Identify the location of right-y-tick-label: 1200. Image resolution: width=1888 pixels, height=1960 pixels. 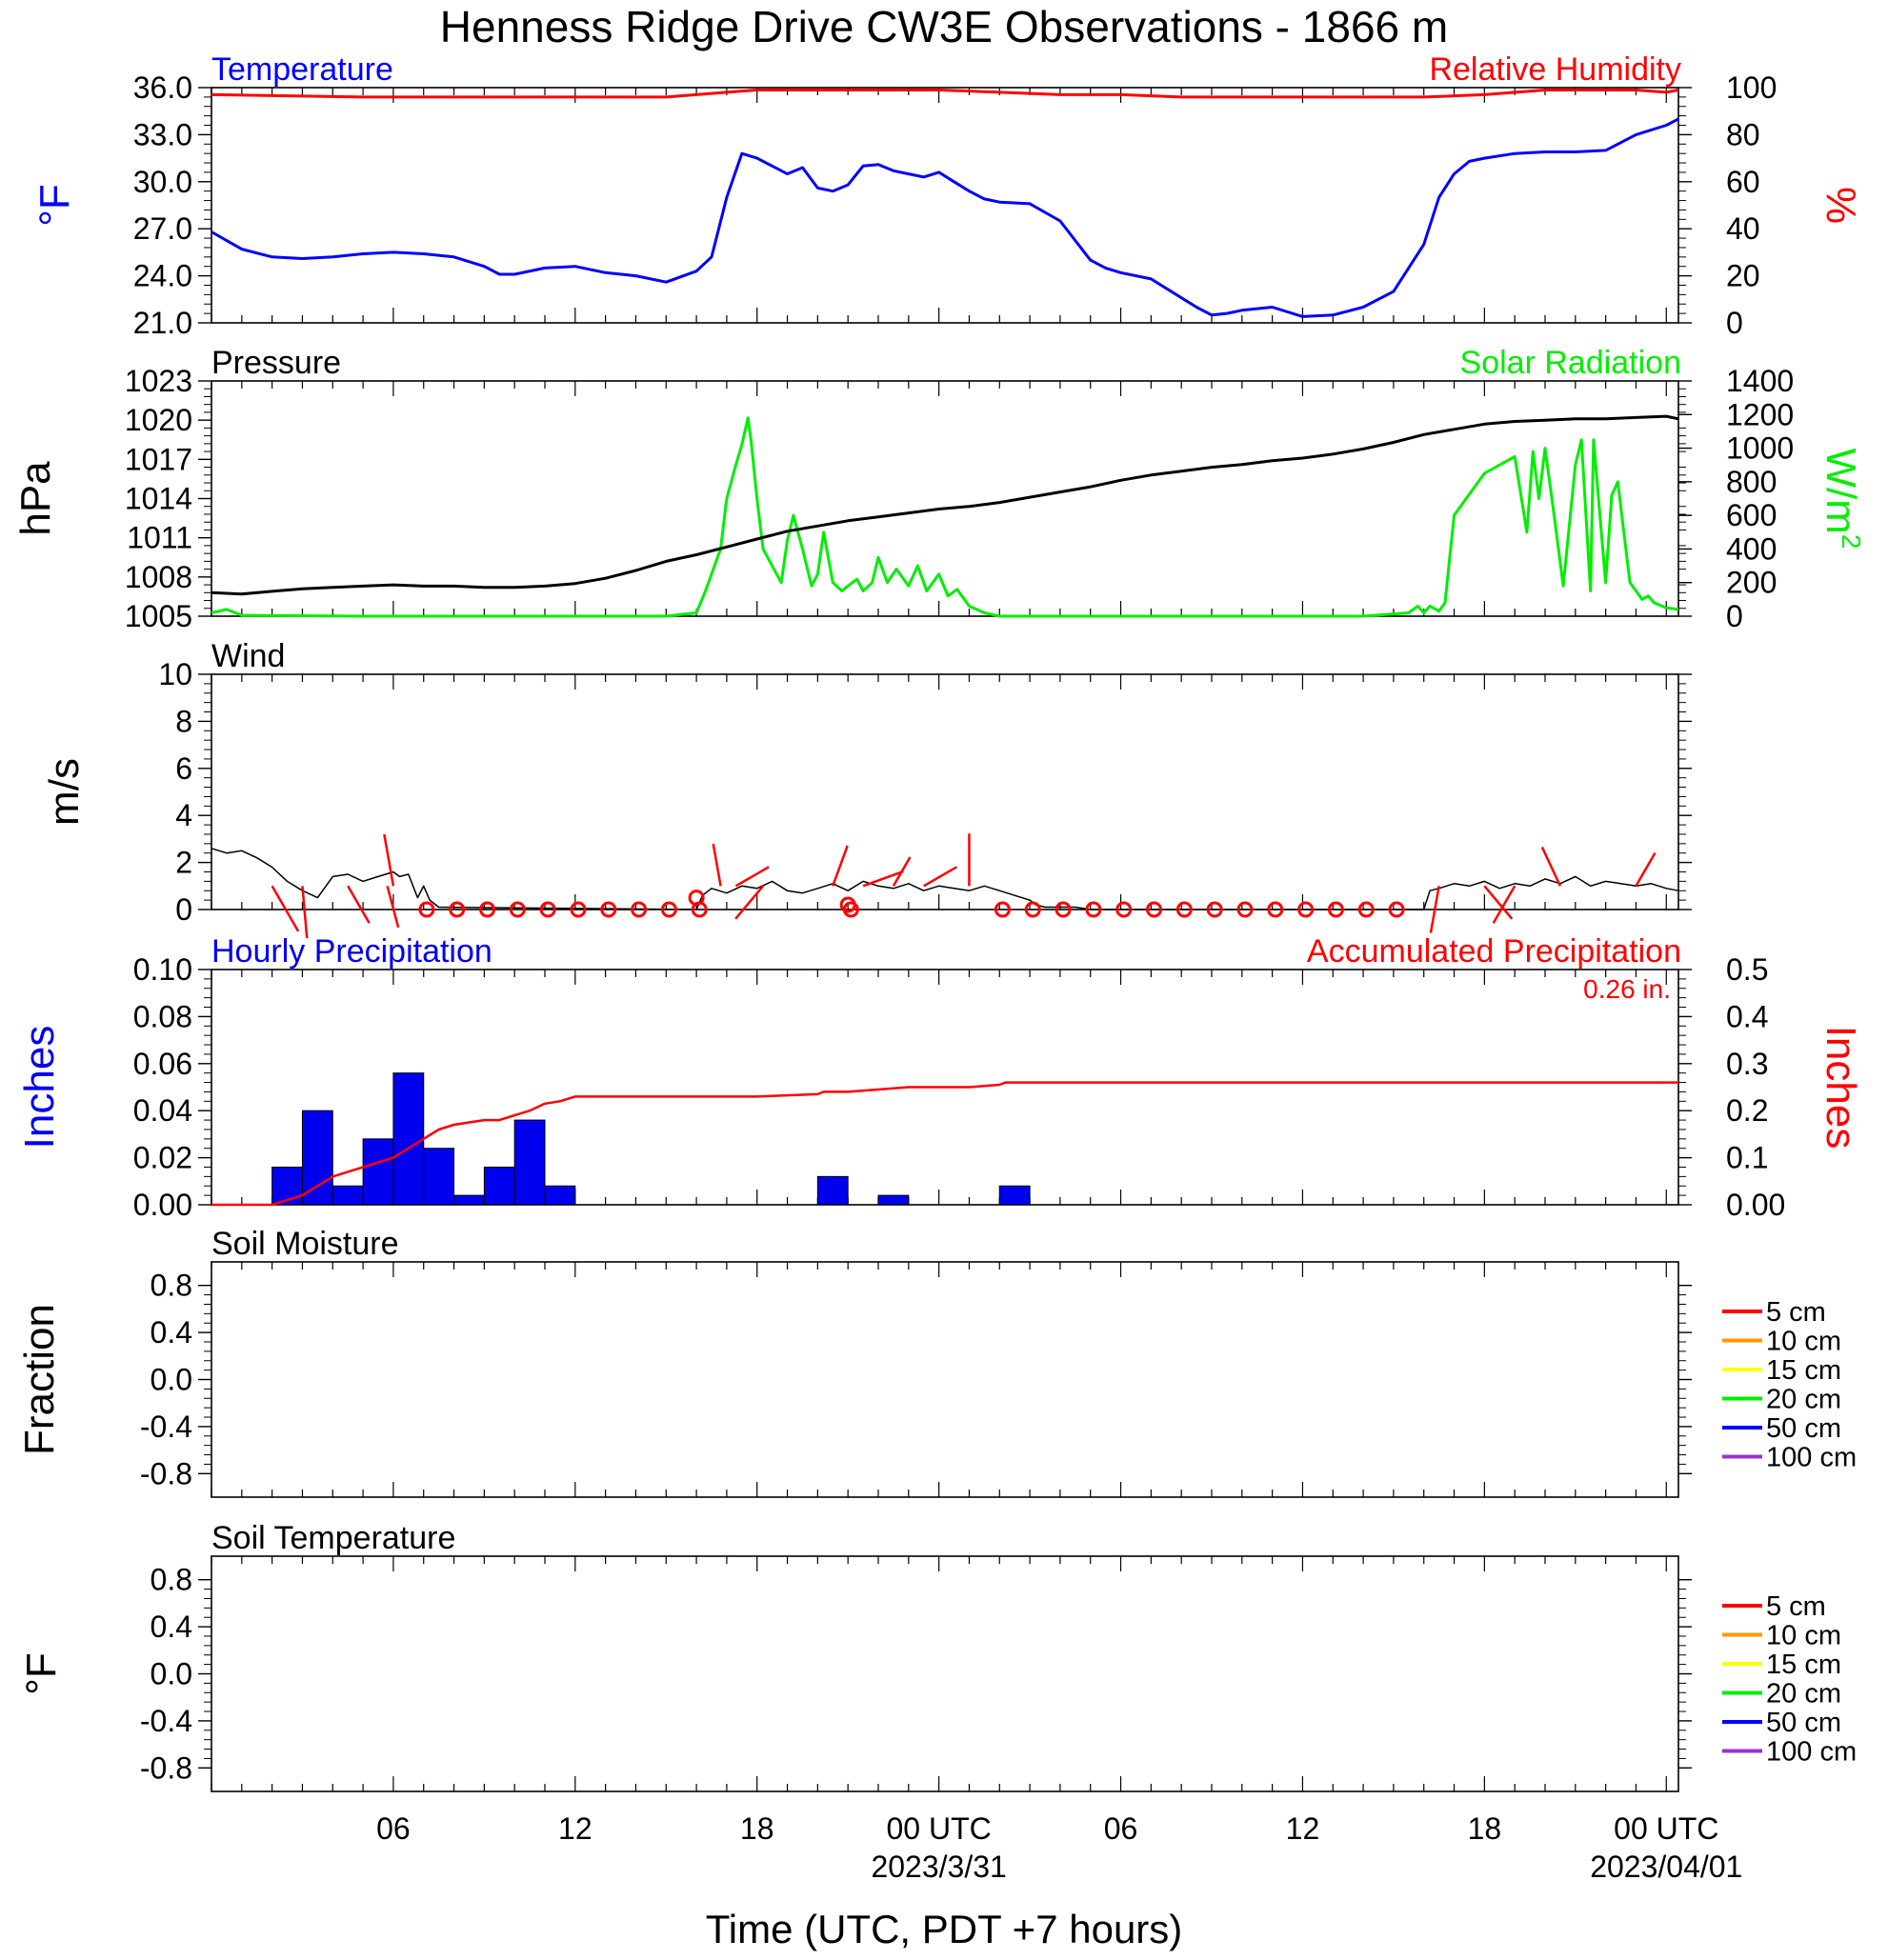
(1760, 414).